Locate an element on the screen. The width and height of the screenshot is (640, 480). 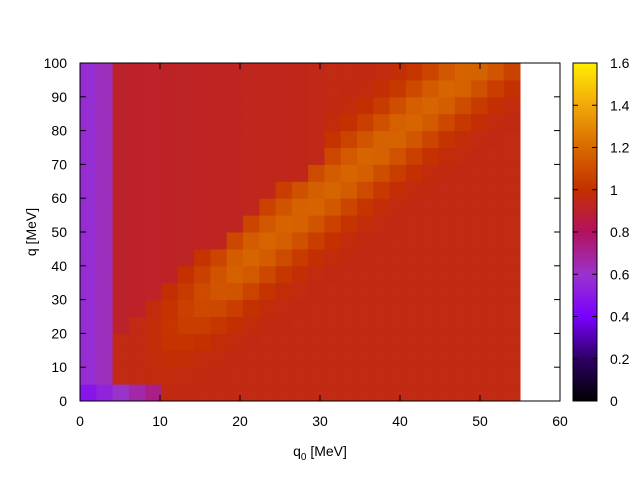
colorbar-tick-label: 0.6 is located at coordinates (620, 274).